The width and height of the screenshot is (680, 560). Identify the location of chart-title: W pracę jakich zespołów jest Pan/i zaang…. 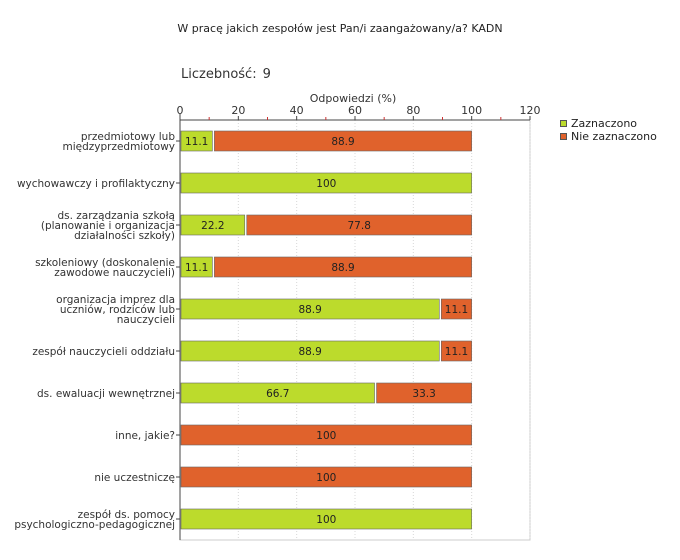
(340, 28).